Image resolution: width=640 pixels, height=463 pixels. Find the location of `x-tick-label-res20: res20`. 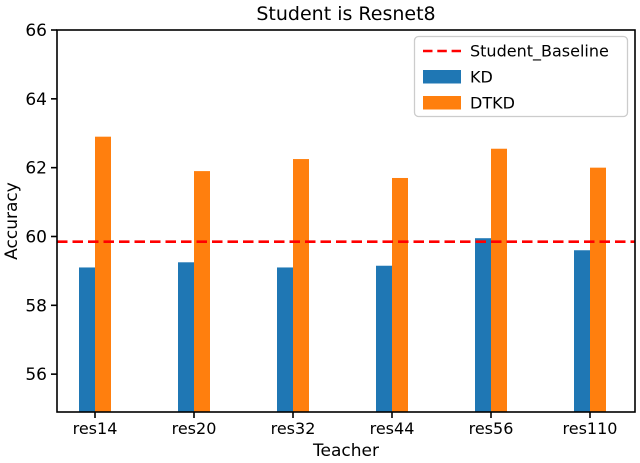

x-tick-label-res20: res20 is located at coordinates (194, 428).